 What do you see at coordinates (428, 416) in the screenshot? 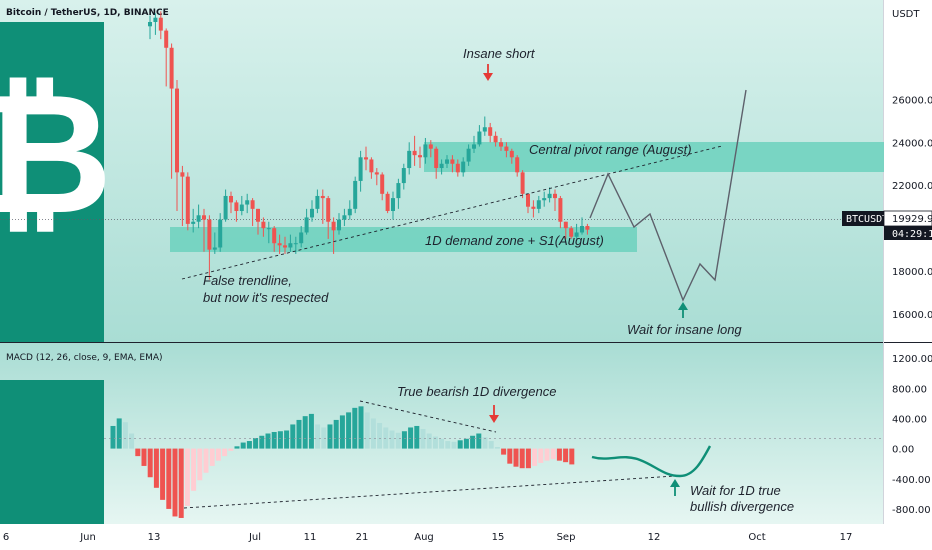
I see `bearish-divergence-line` at bounding box center [428, 416].